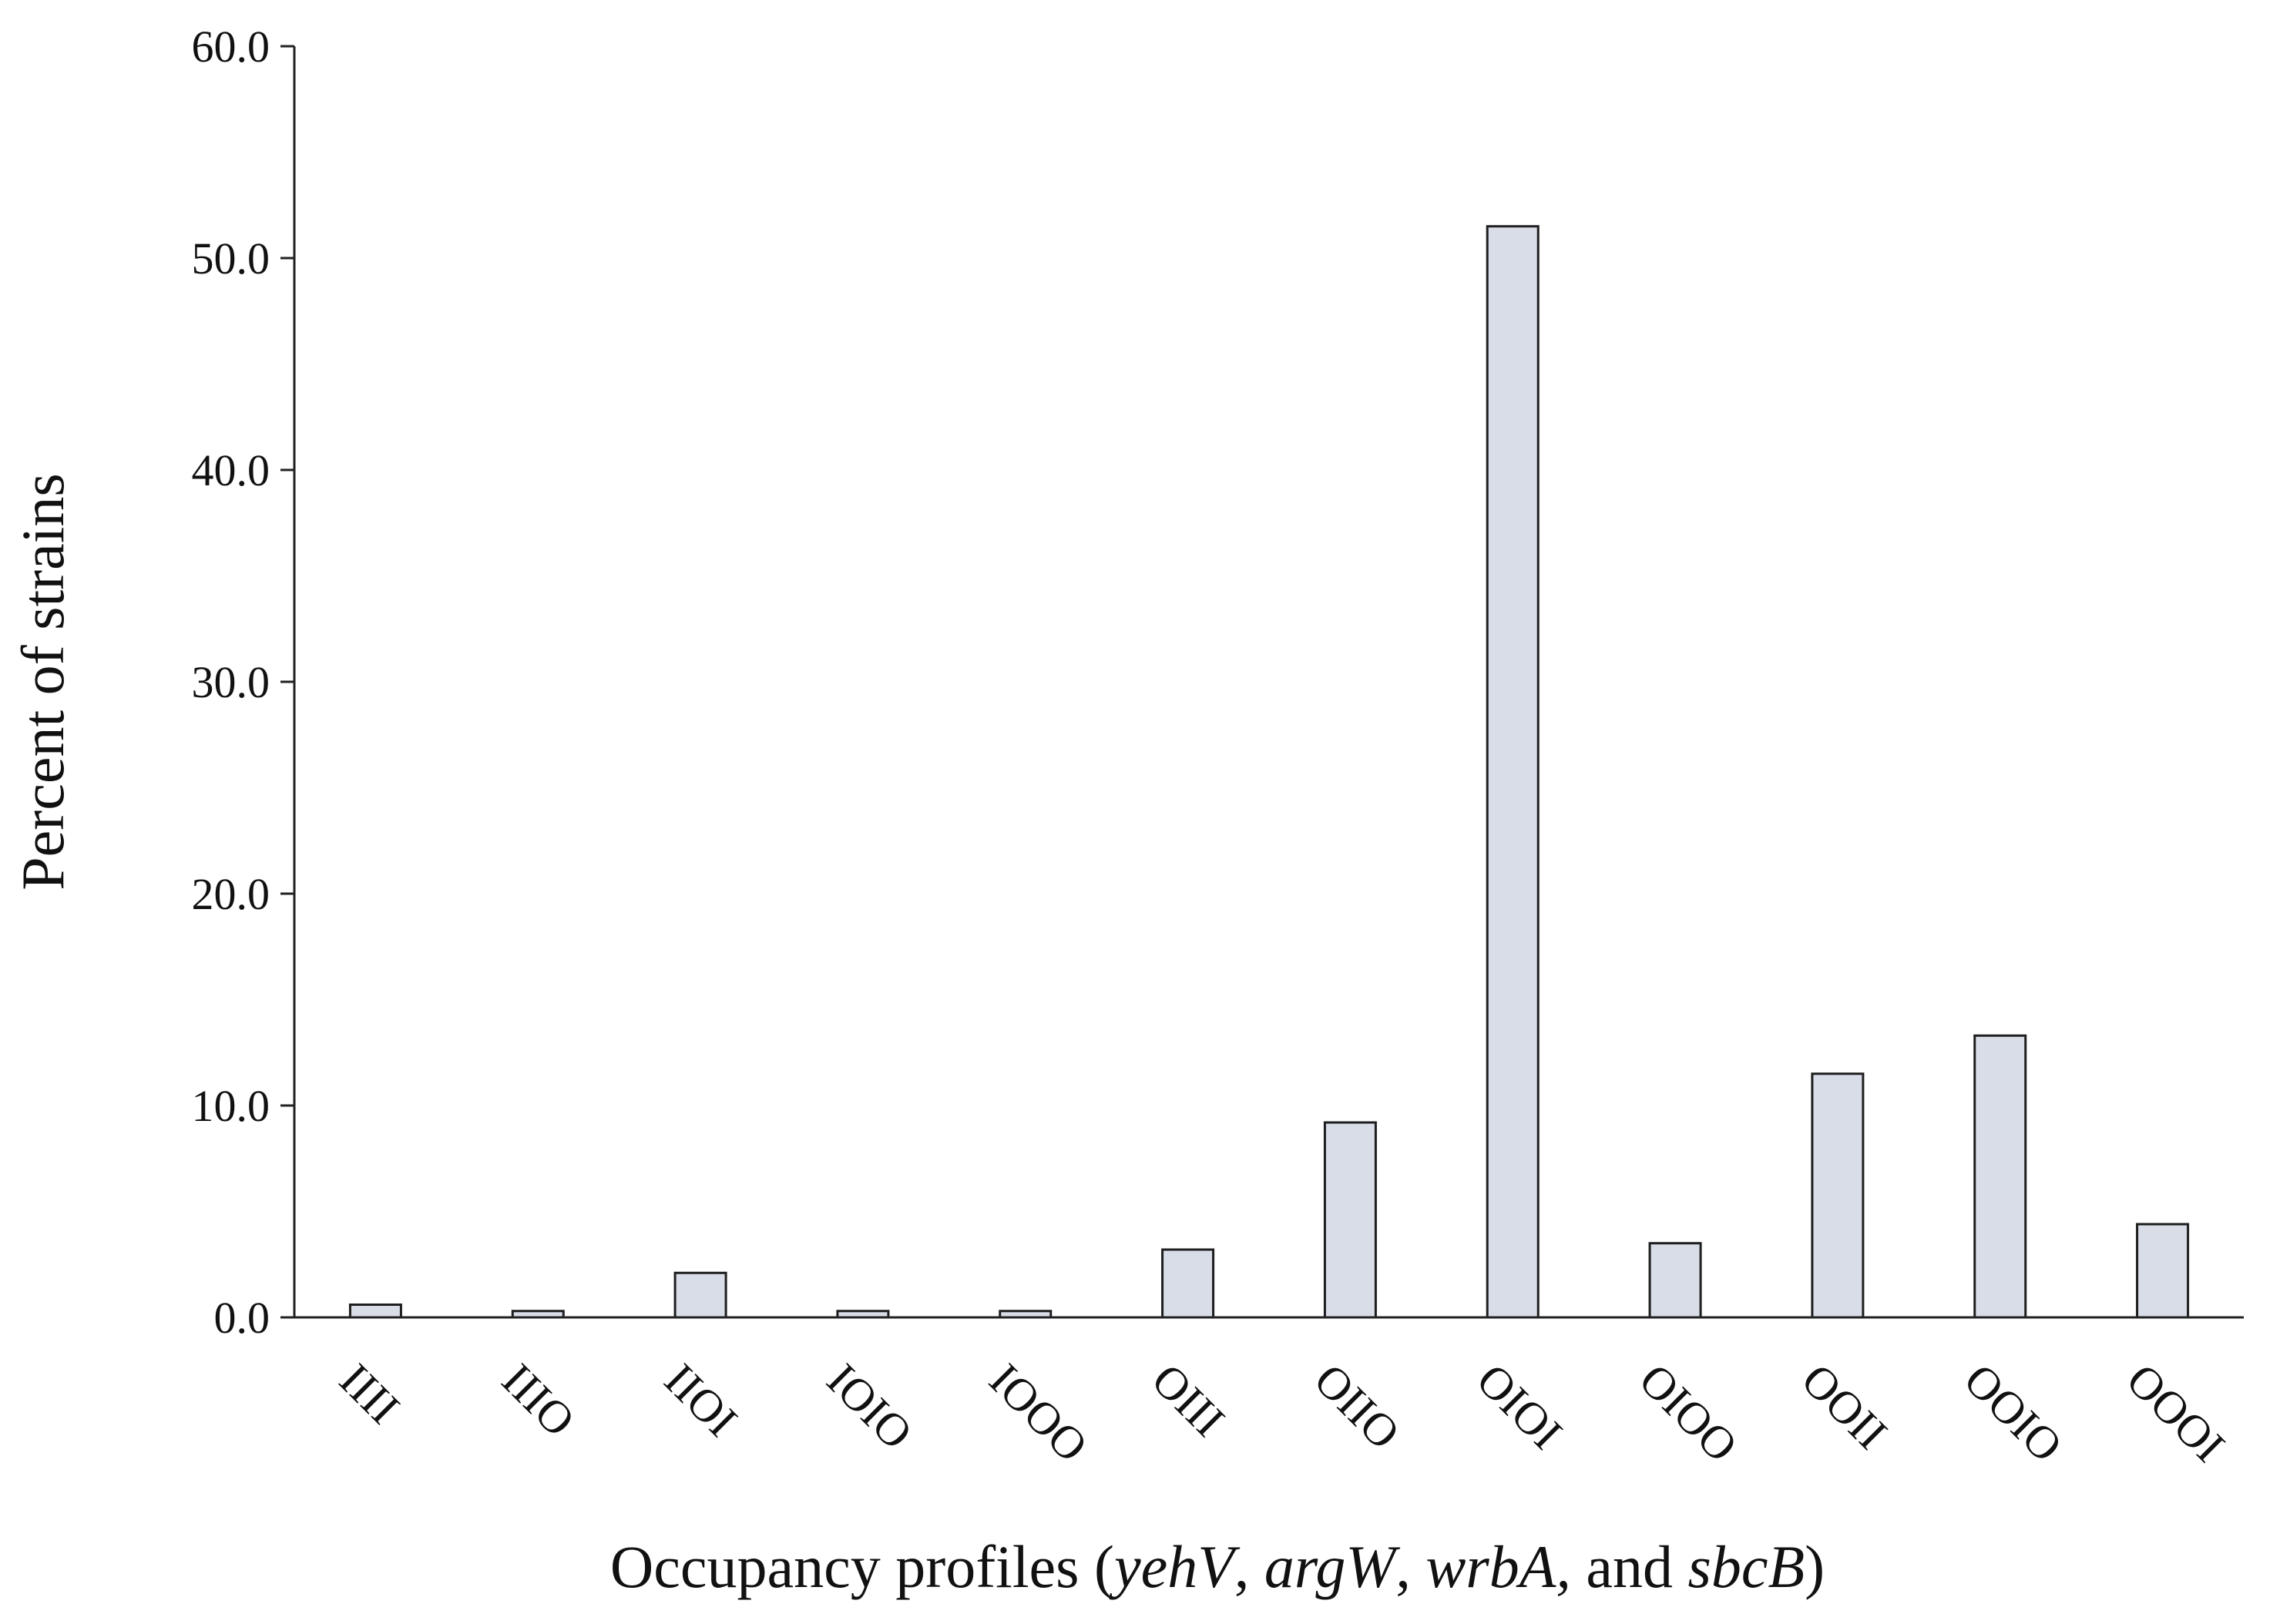 Image resolution: width=2290 pixels, height=1624 pixels. Describe the element at coordinates (1629, 1566) in the screenshot. I see `x-axis-title-conjunction: and` at that location.